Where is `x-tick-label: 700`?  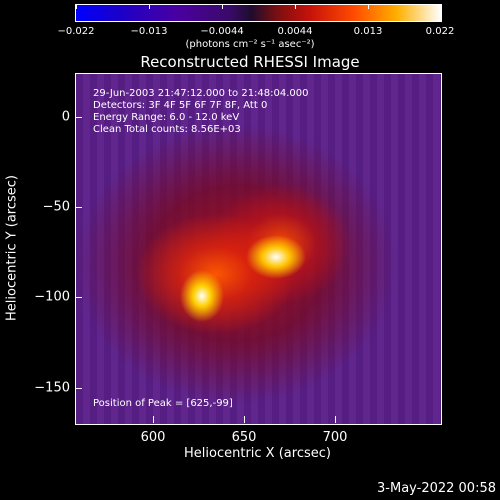
x-tick-label: 700 is located at coordinates (335, 437).